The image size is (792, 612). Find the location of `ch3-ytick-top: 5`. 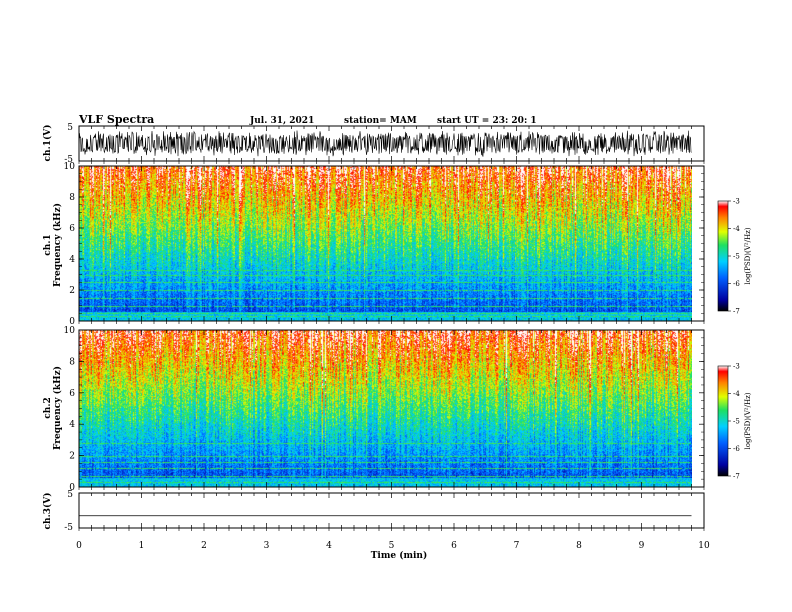

ch3-ytick-top: 5 is located at coordinates (70, 495).